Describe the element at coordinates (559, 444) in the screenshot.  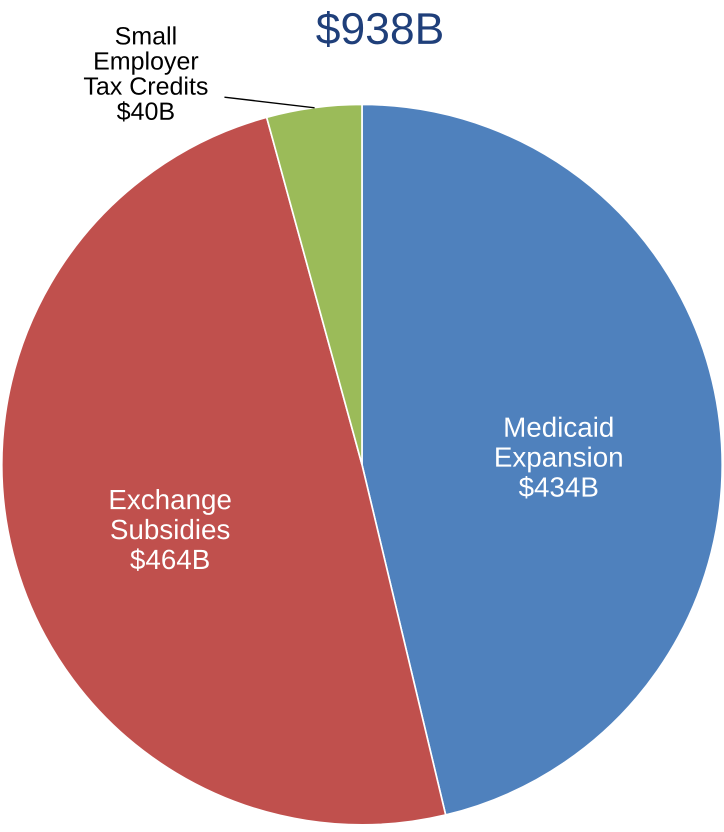
I see `slice-label: Medicaid Expansion` at that location.